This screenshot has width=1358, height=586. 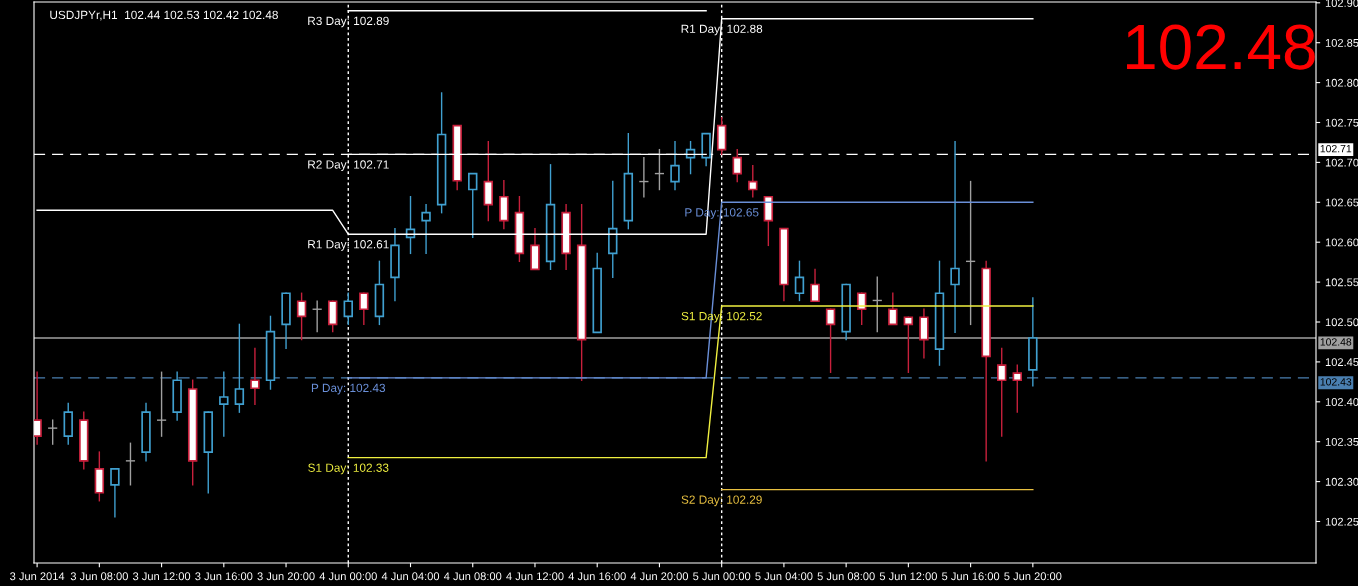 I want to click on x-tick-label: 3 Jun 20:00, so click(x=286, y=576).